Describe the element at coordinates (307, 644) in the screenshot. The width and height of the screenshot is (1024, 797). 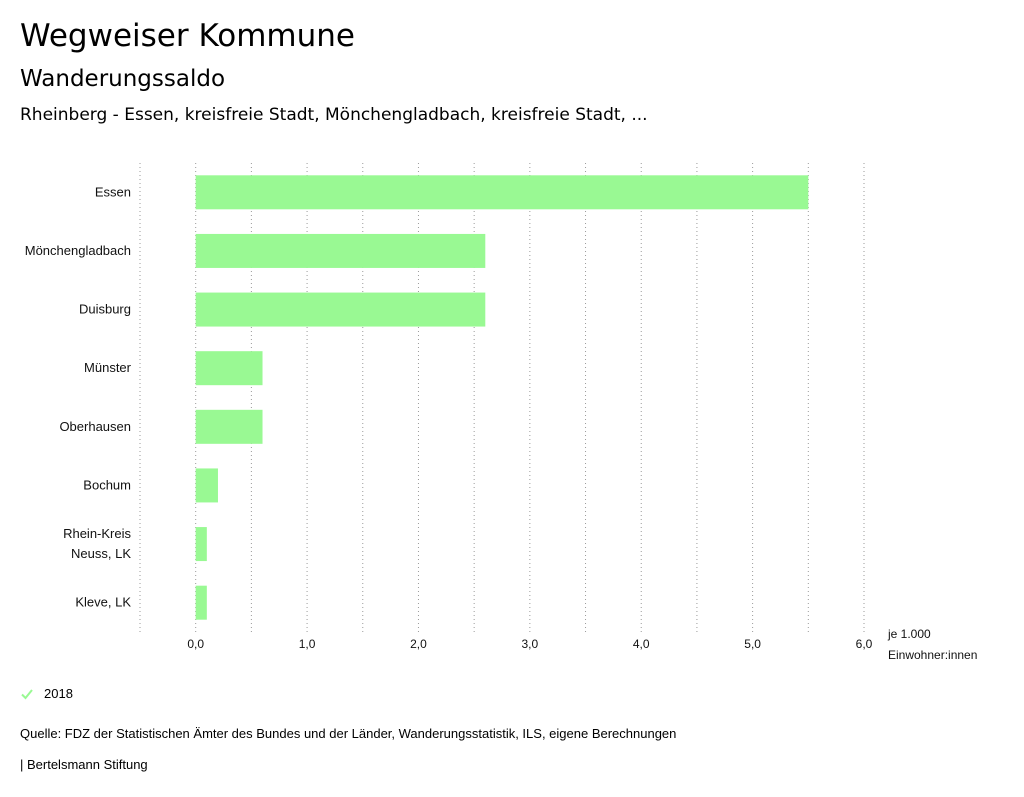
I see `x-tick-label: 1,0` at that location.